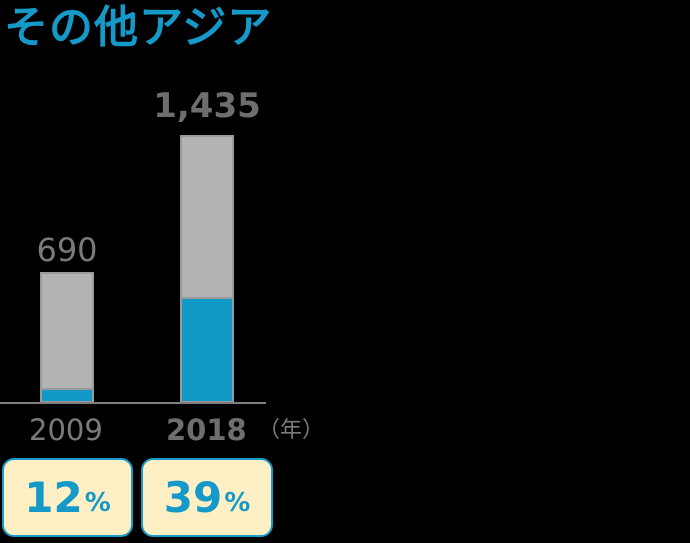  Describe the element at coordinates (193, 497) in the screenshot. I see `share-value-2018: 39` at that location.